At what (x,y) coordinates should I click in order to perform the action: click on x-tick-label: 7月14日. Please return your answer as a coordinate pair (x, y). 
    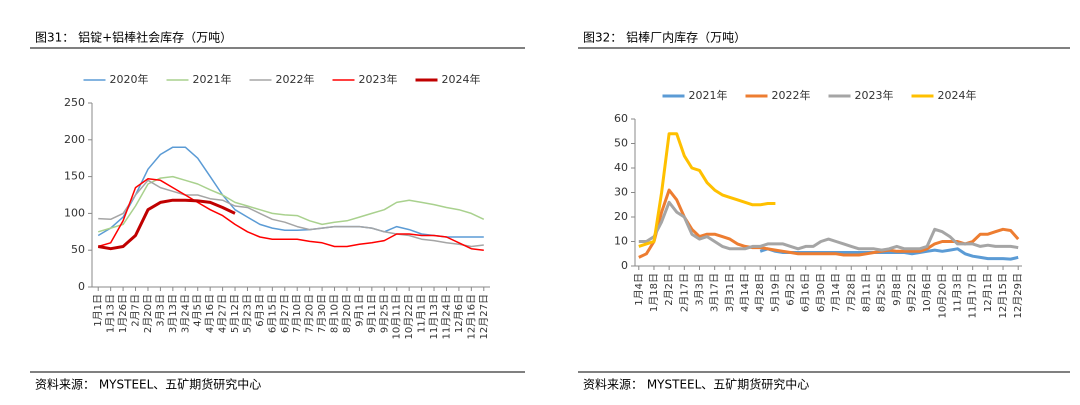
    Looking at the image, I should click on (836, 292).